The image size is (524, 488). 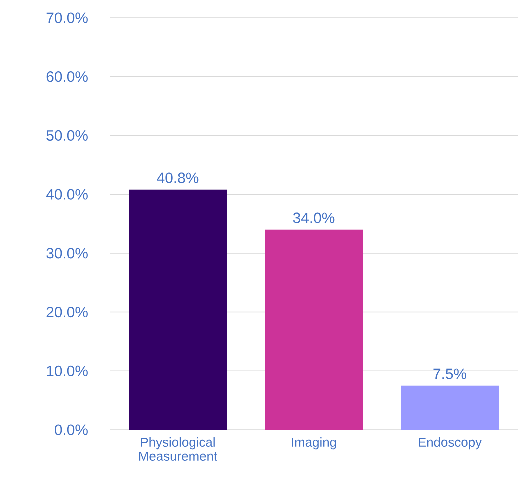 What do you see at coordinates (450, 374) in the screenshot?
I see `data-label: 7.5%` at bounding box center [450, 374].